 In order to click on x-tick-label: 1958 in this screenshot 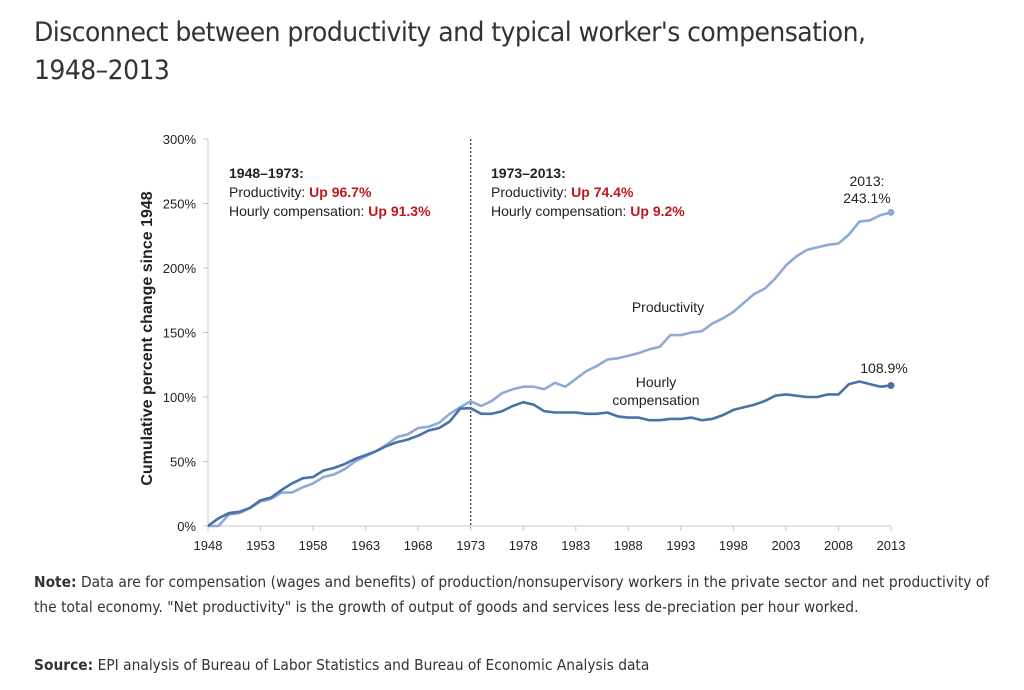, I will do `click(313, 545)`.